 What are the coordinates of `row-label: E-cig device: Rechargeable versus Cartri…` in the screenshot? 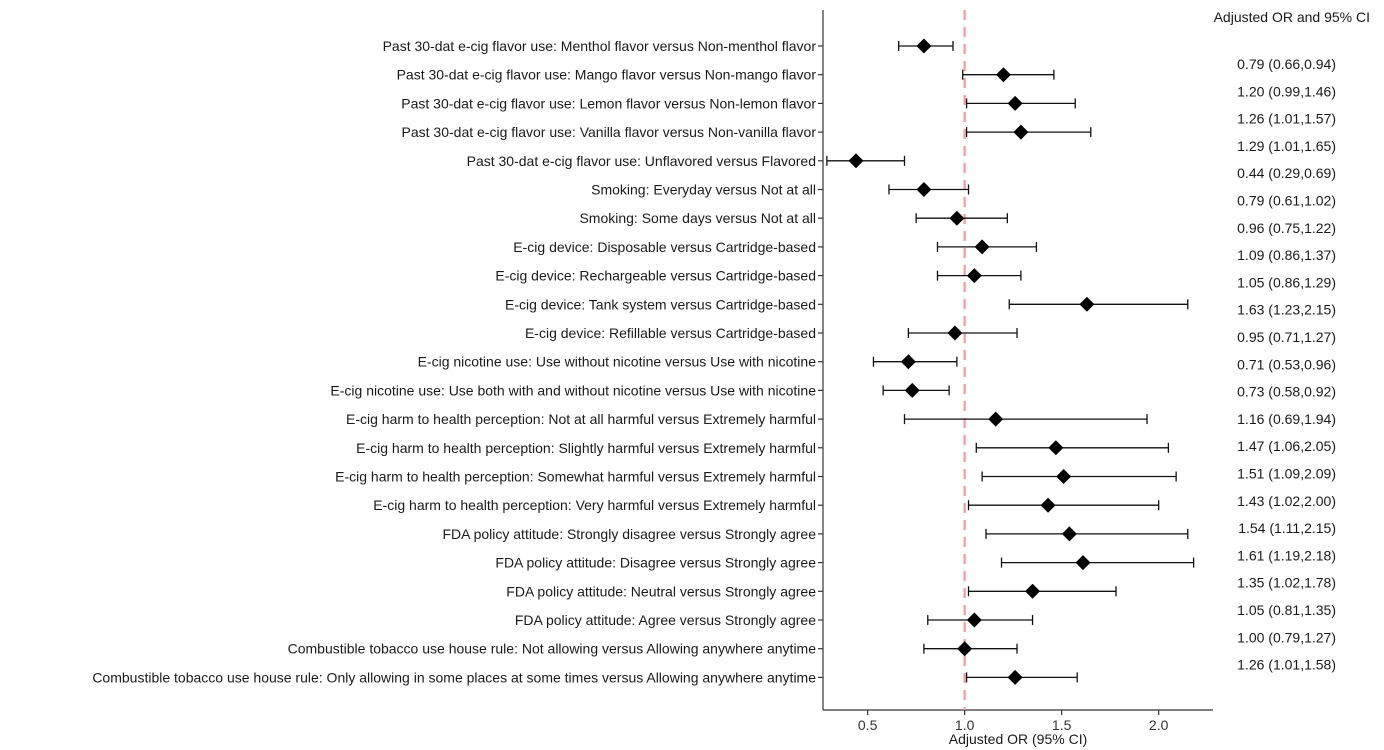 It's located at (655, 276).